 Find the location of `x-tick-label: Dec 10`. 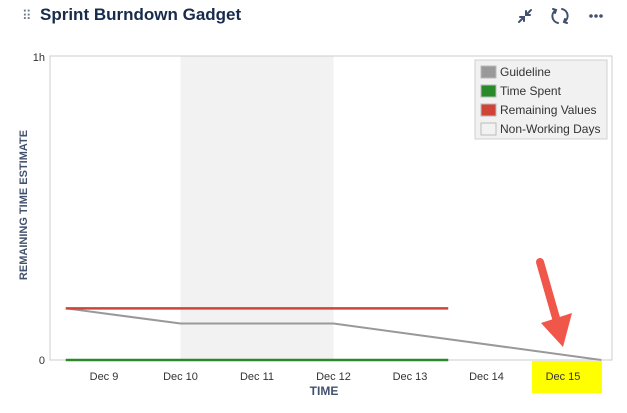

x-tick-label: Dec 10 is located at coordinates (180, 377).